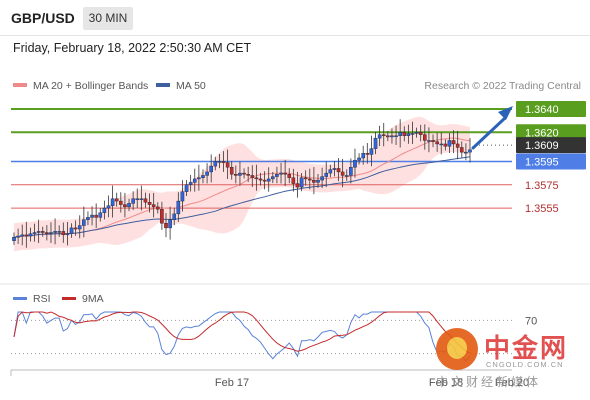 The image size is (590, 400). What do you see at coordinates (526, 349) in the screenshot?
I see `watermark-main: 中金网` at bounding box center [526, 349].